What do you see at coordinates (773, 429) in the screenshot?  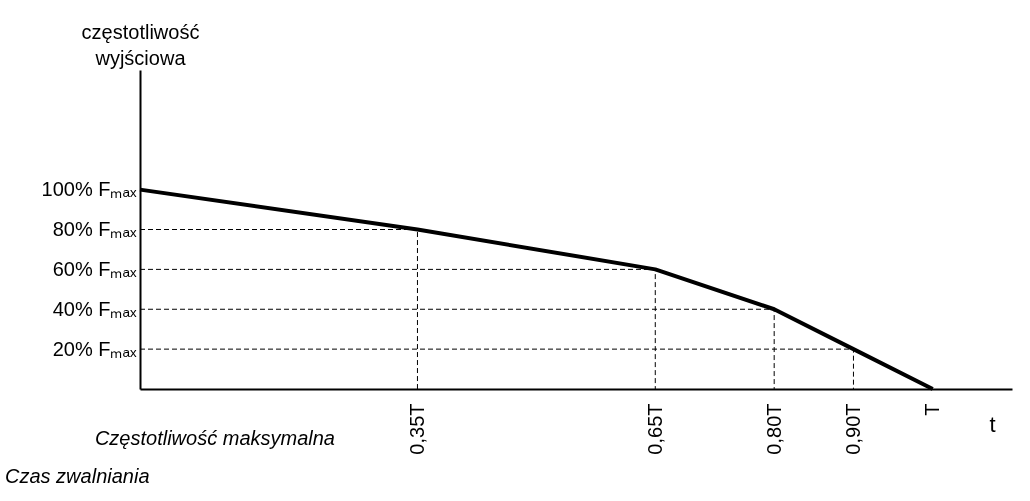 I see `x-tick-label: 0,80T` at bounding box center [773, 429].